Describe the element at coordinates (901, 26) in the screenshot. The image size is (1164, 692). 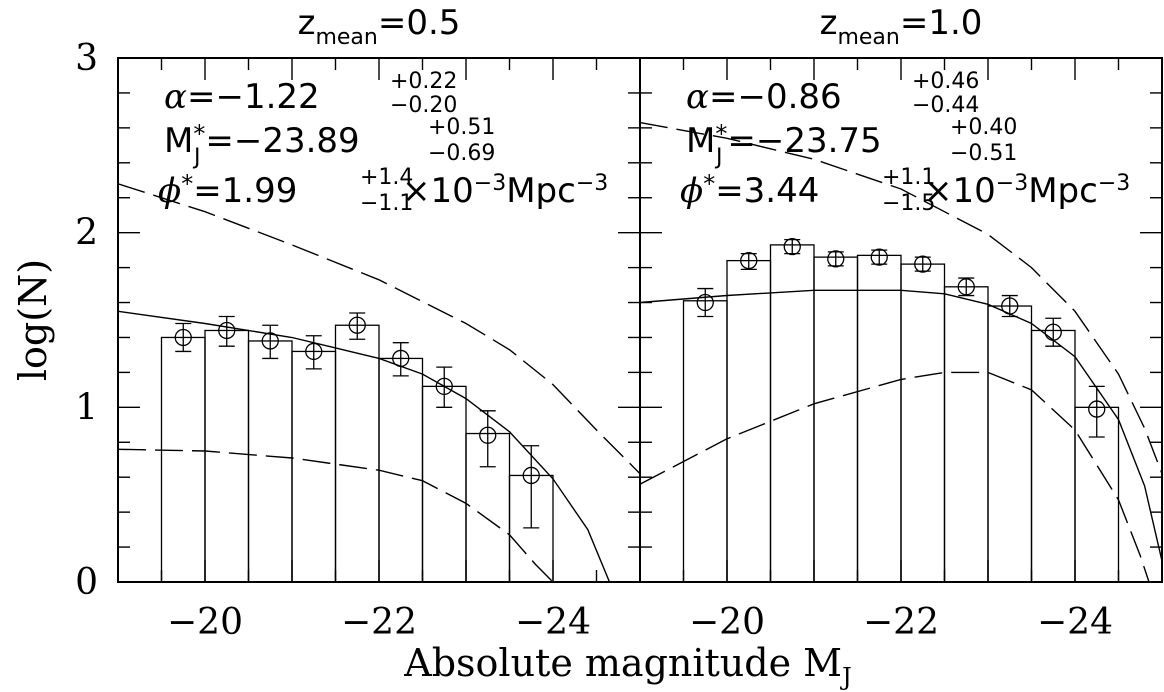
I see `panel-title: zmean=1.0` at that location.